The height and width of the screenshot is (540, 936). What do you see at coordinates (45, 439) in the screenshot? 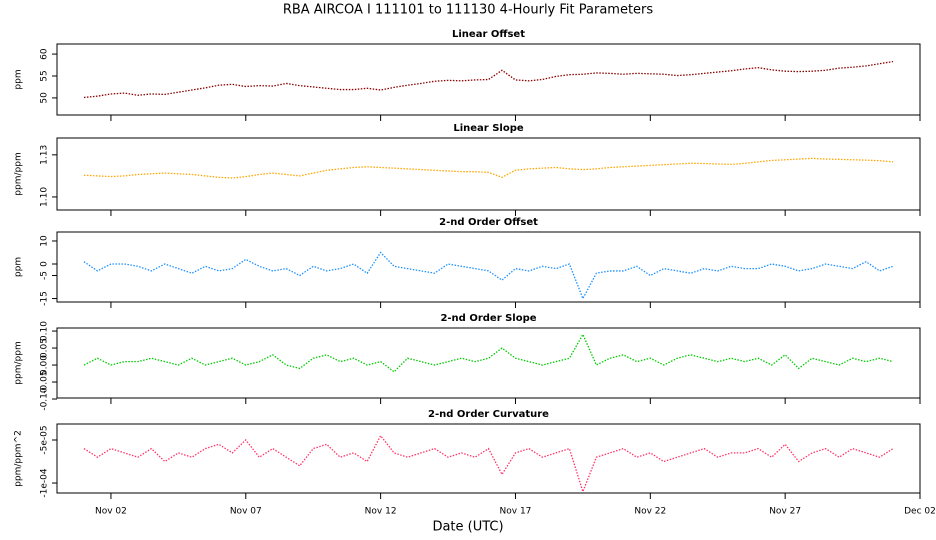
I see `y-tick-label: -5e-05` at bounding box center [45, 439].